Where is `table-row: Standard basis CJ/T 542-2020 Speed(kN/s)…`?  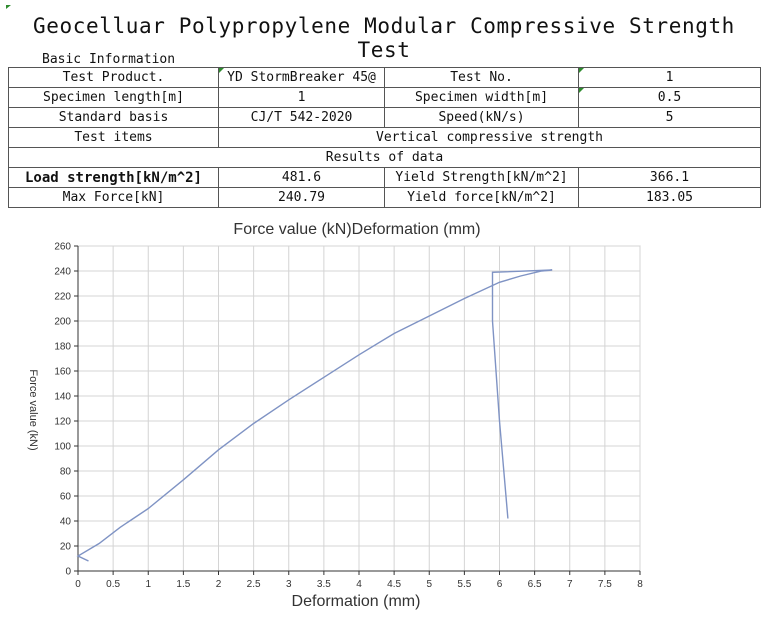
table-row: Standard basis CJ/T 542-2020 Speed(kN/s)… is located at coordinates (384, 117).